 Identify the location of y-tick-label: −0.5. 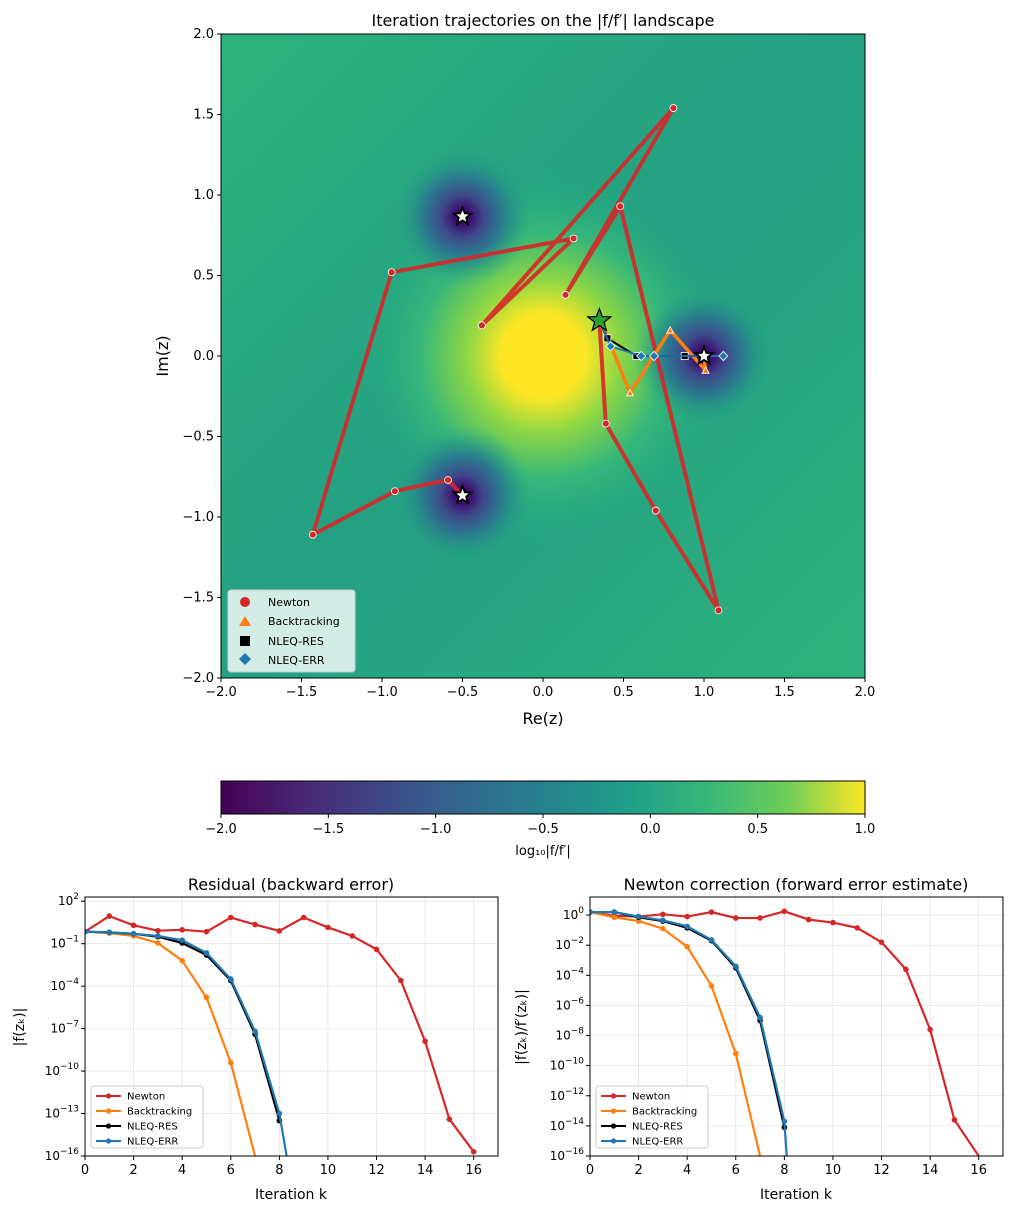
(198, 437).